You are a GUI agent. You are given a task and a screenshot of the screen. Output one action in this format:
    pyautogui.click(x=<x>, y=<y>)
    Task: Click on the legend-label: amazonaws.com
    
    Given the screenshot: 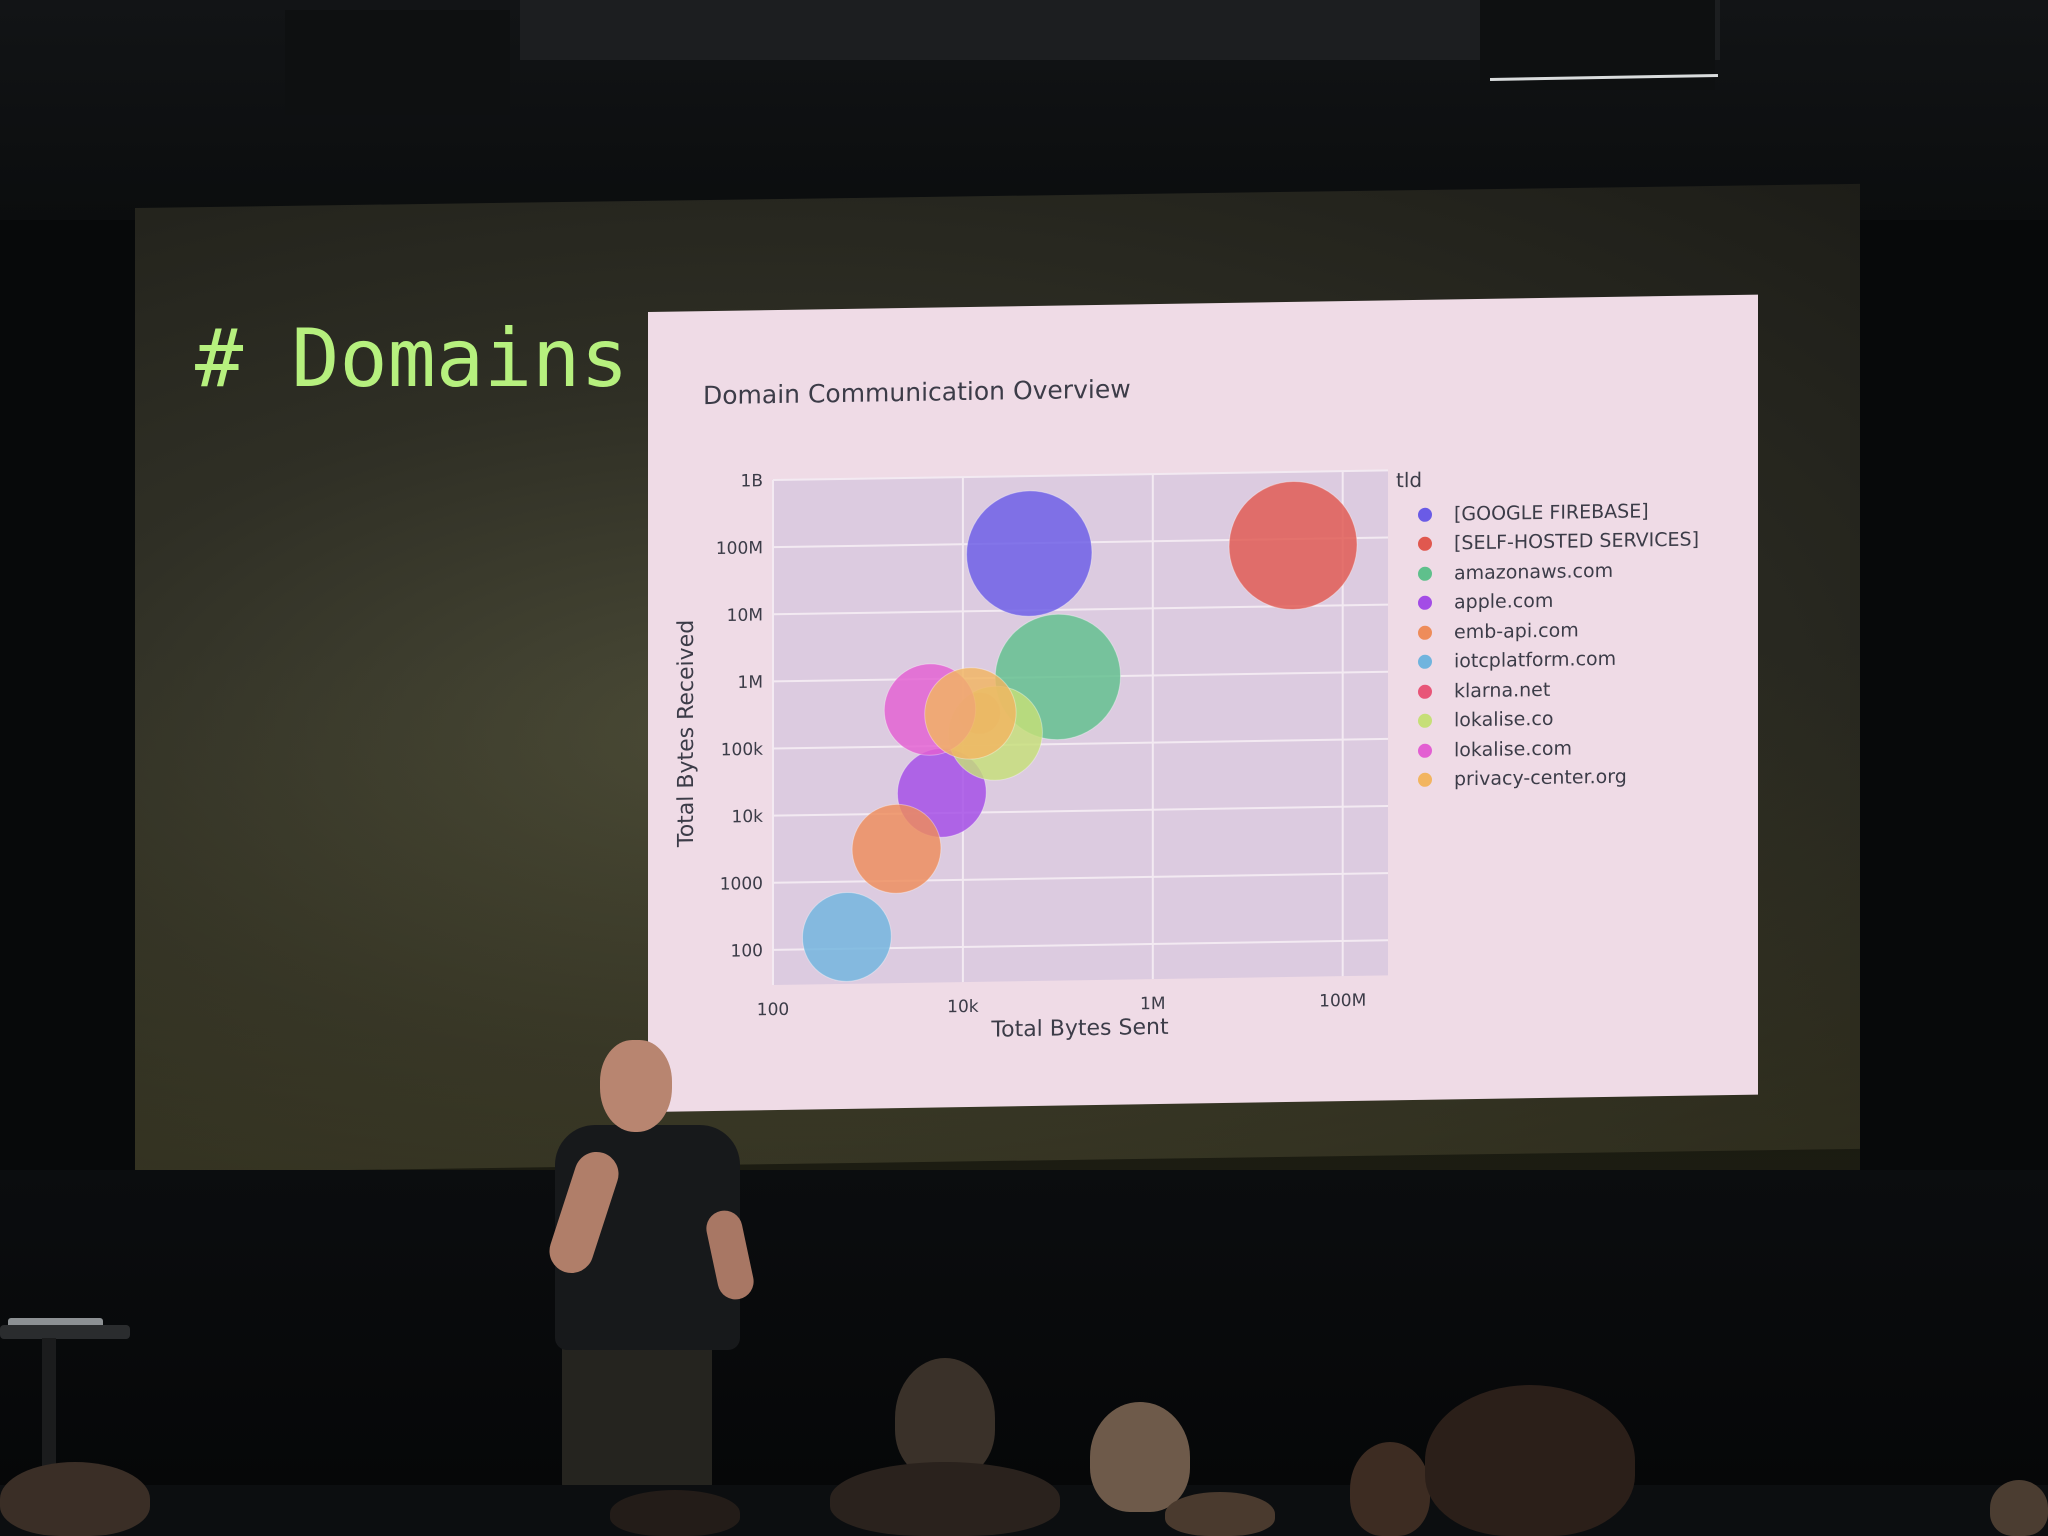 What is the action you would take?
    pyautogui.click(x=1534, y=572)
    